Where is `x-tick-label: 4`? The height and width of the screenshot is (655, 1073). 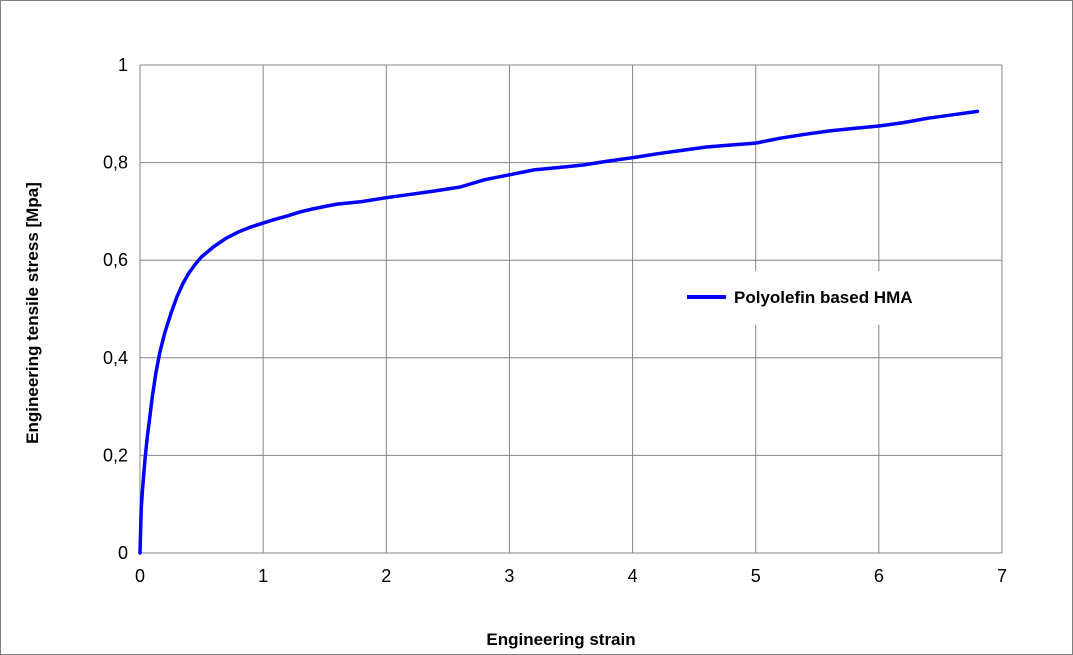 x-tick-label: 4 is located at coordinates (633, 576).